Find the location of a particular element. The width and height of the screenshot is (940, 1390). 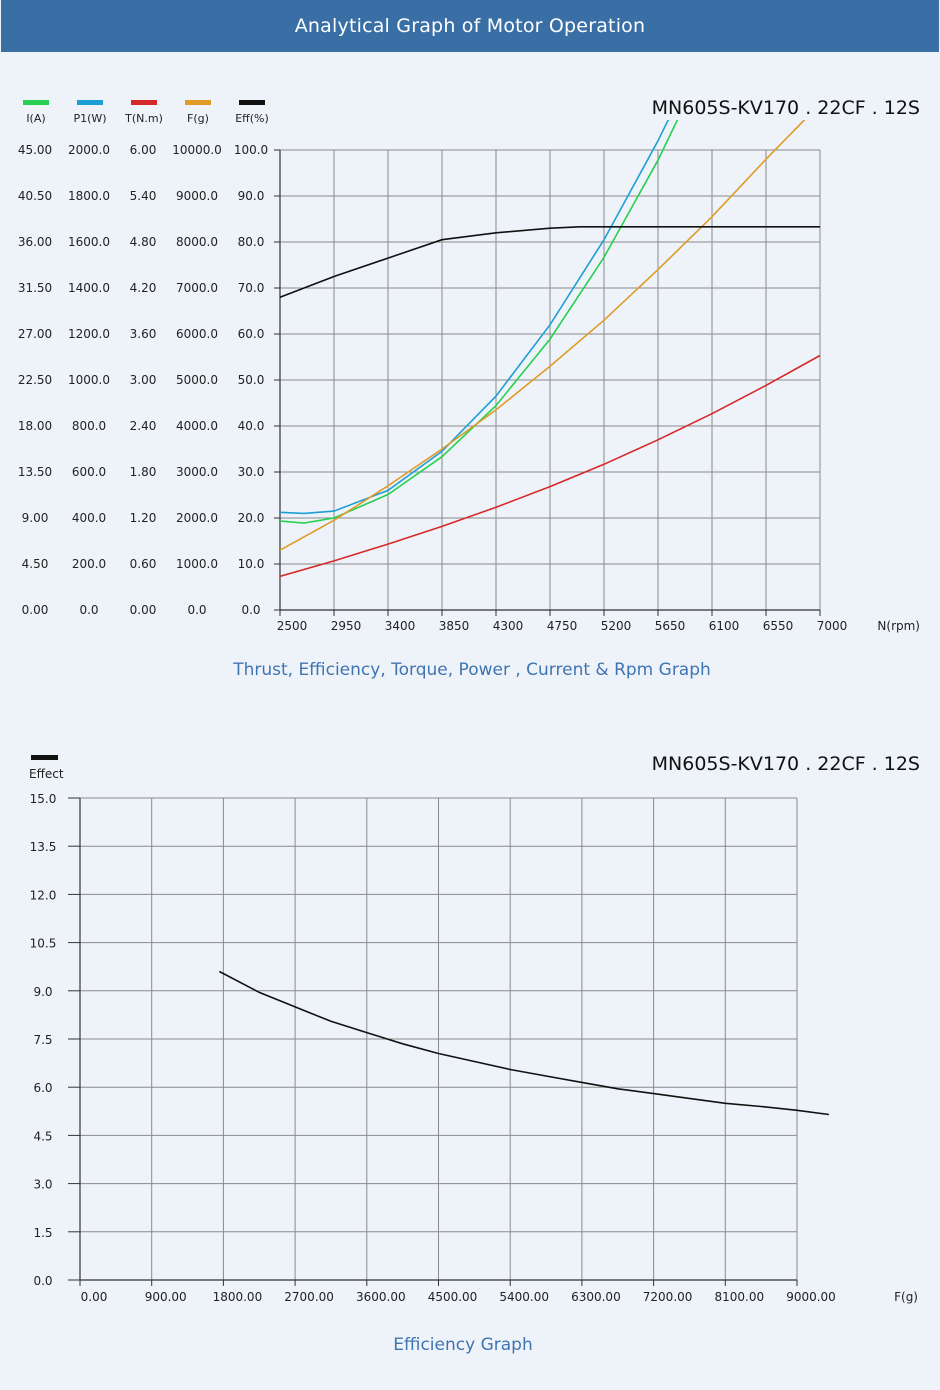

x-tick-label: 4300 is located at coordinates (508, 626).